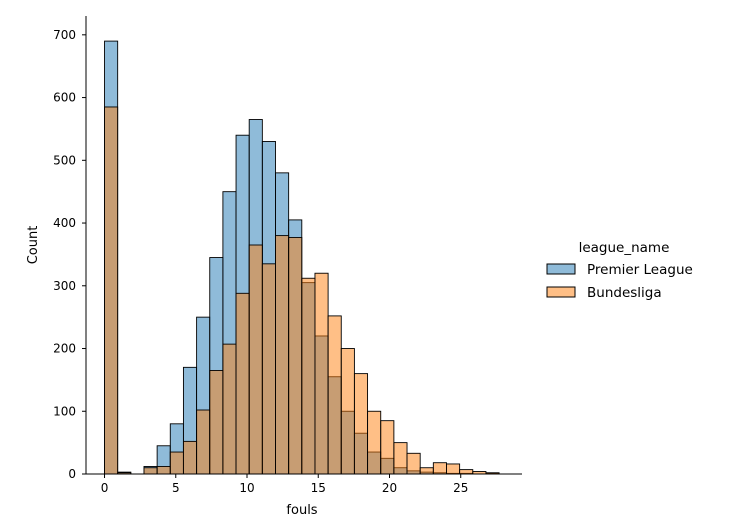  Describe the element at coordinates (64, 98) in the screenshot. I see `y-tick-label: 600` at that location.